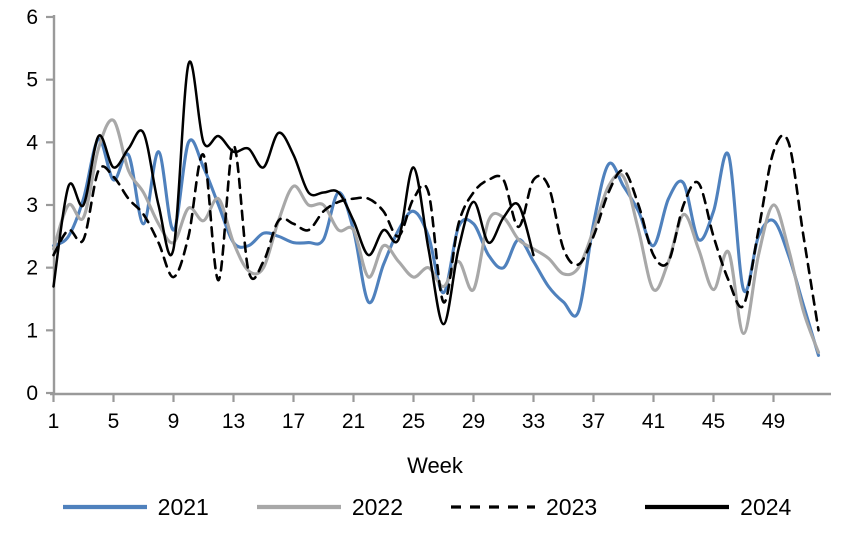 Image resolution: width=852 pixels, height=536 pixels. I want to click on legend-label-2022: 2022, so click(377, 507).